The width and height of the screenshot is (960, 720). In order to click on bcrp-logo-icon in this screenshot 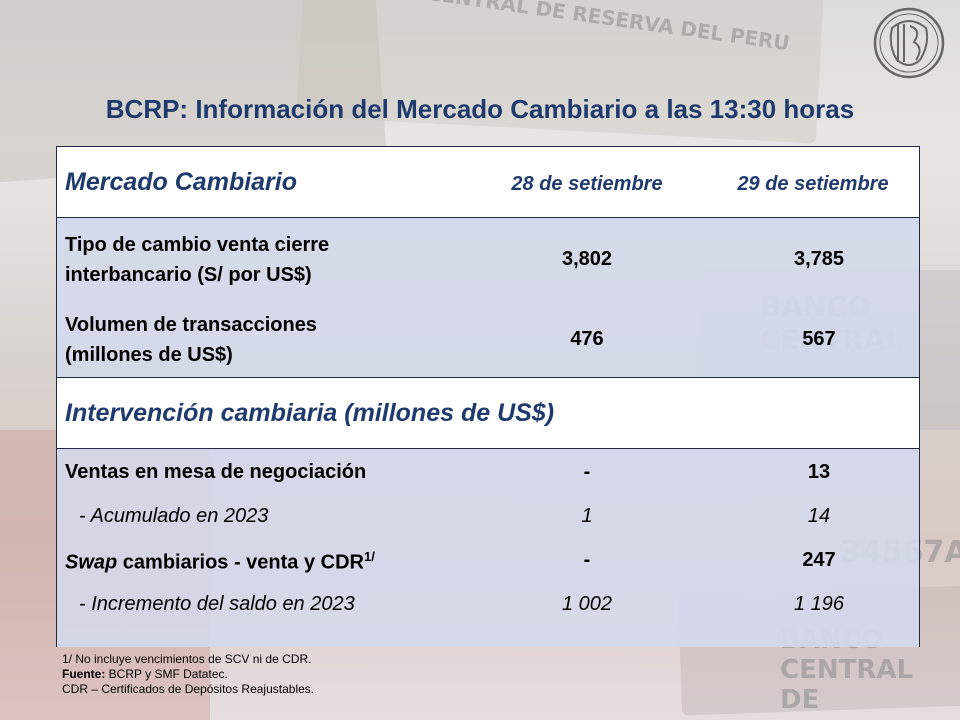, I will do `click(909, 43)`.